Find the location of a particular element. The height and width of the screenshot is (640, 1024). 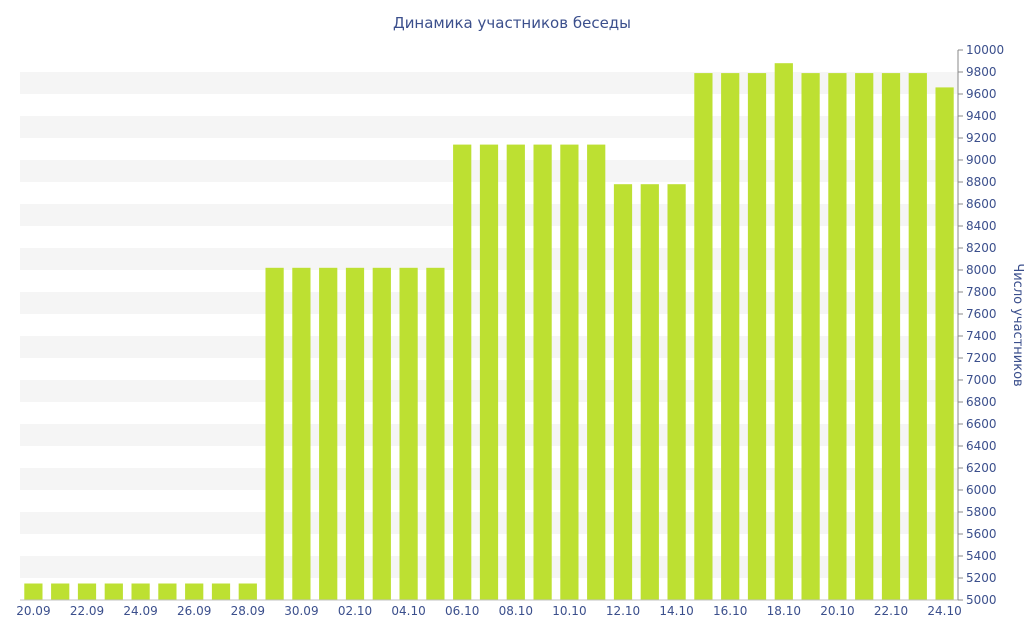

bar-17.10 is located at coordinates (757, 337).